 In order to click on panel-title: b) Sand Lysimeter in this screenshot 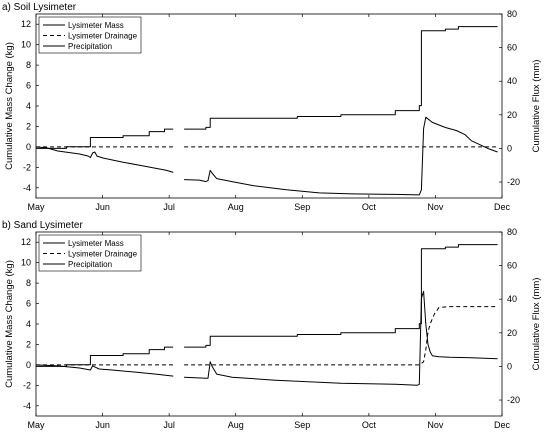, I will do `click(42, 225)`.